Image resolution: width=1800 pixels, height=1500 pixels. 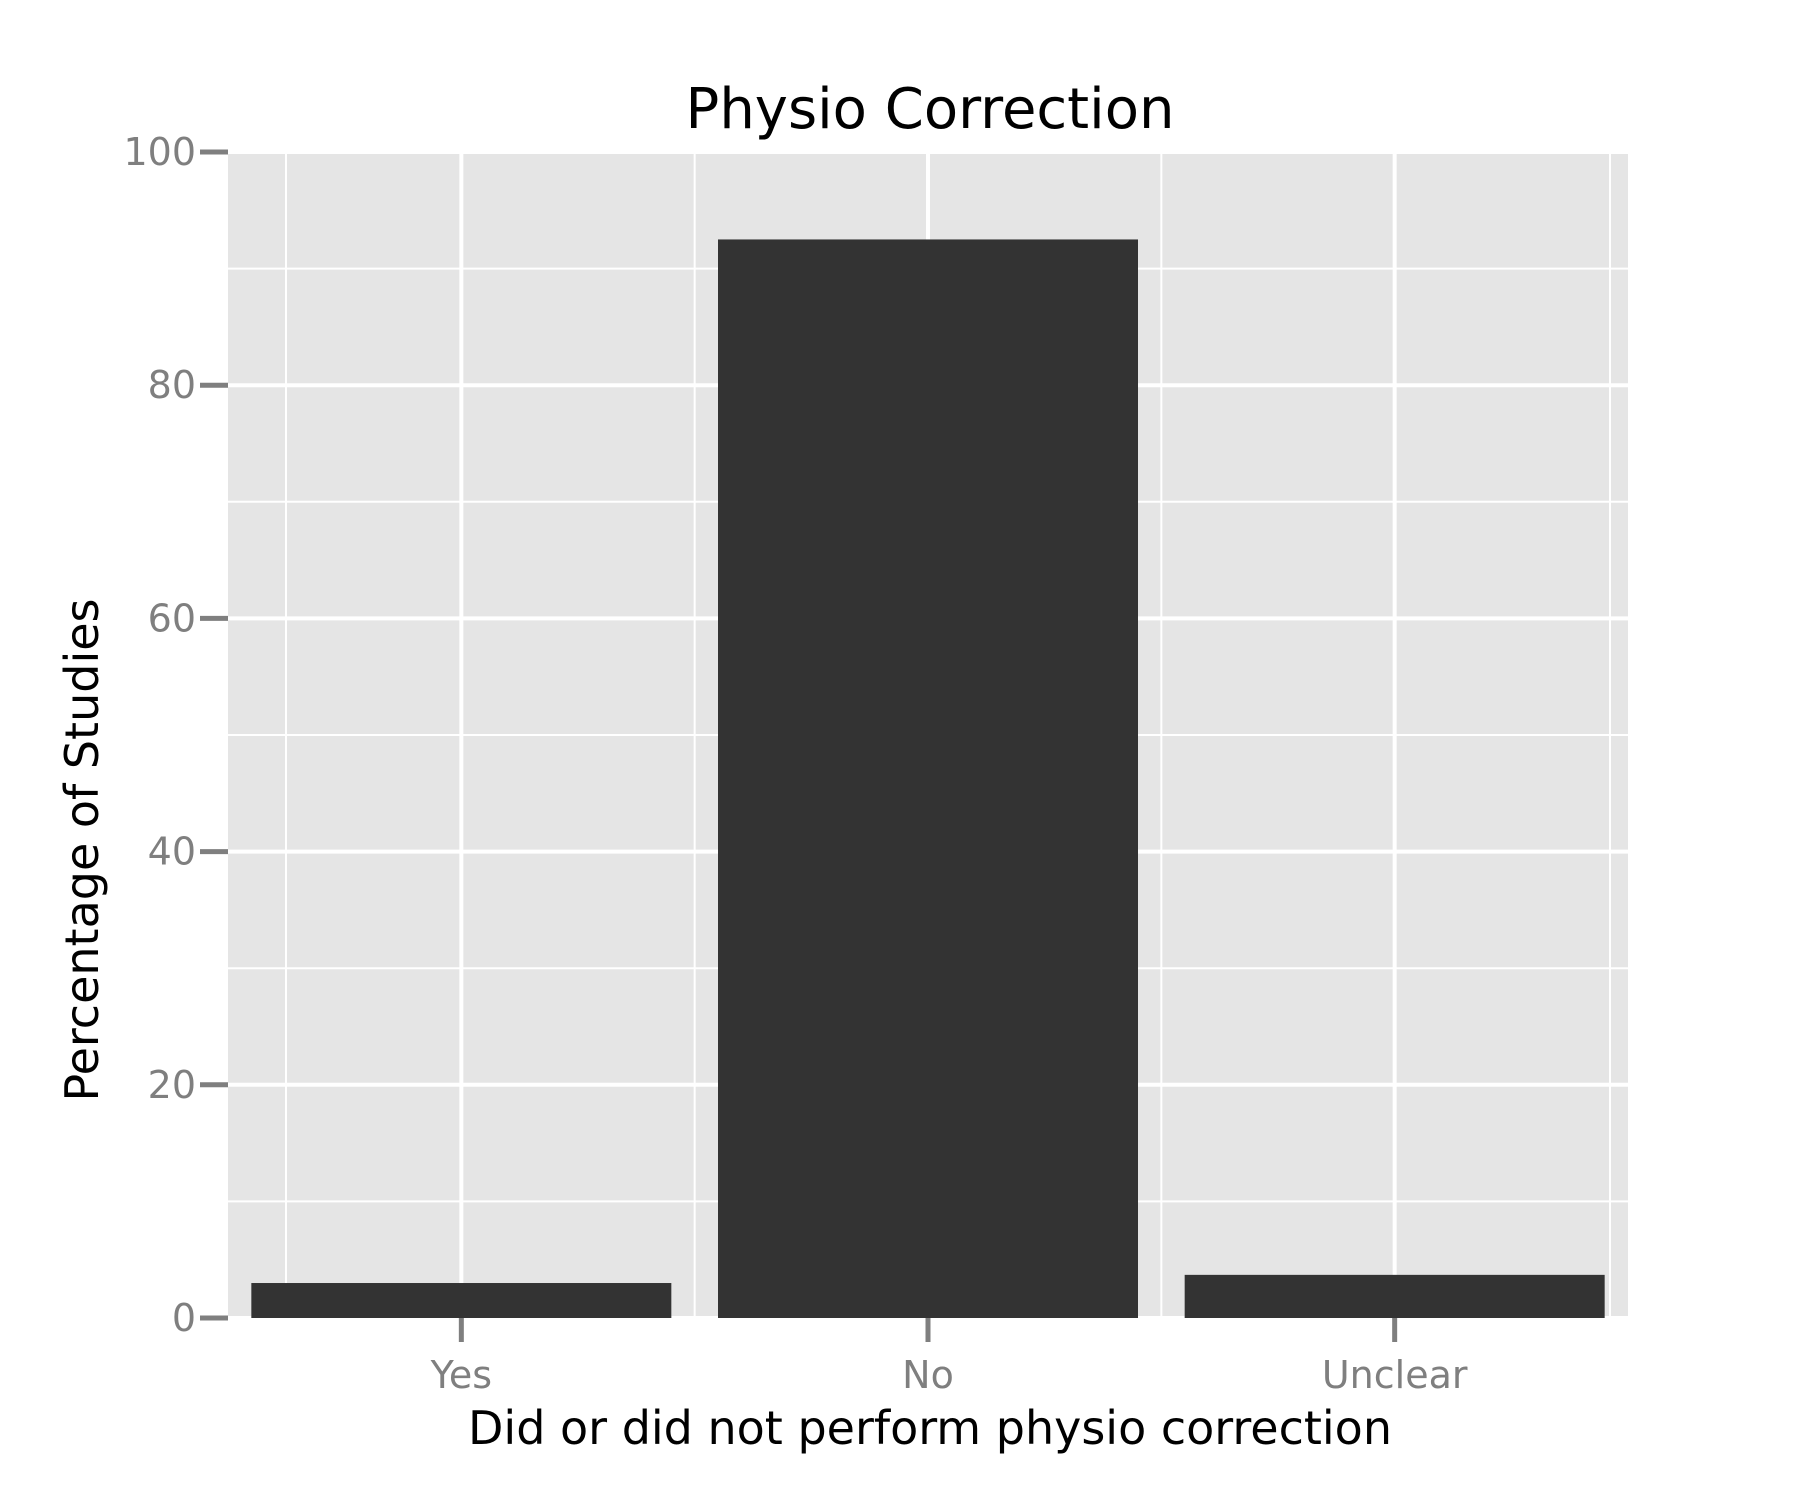 I want to click on y-tick-label: 40, so click(x=172, y=852).